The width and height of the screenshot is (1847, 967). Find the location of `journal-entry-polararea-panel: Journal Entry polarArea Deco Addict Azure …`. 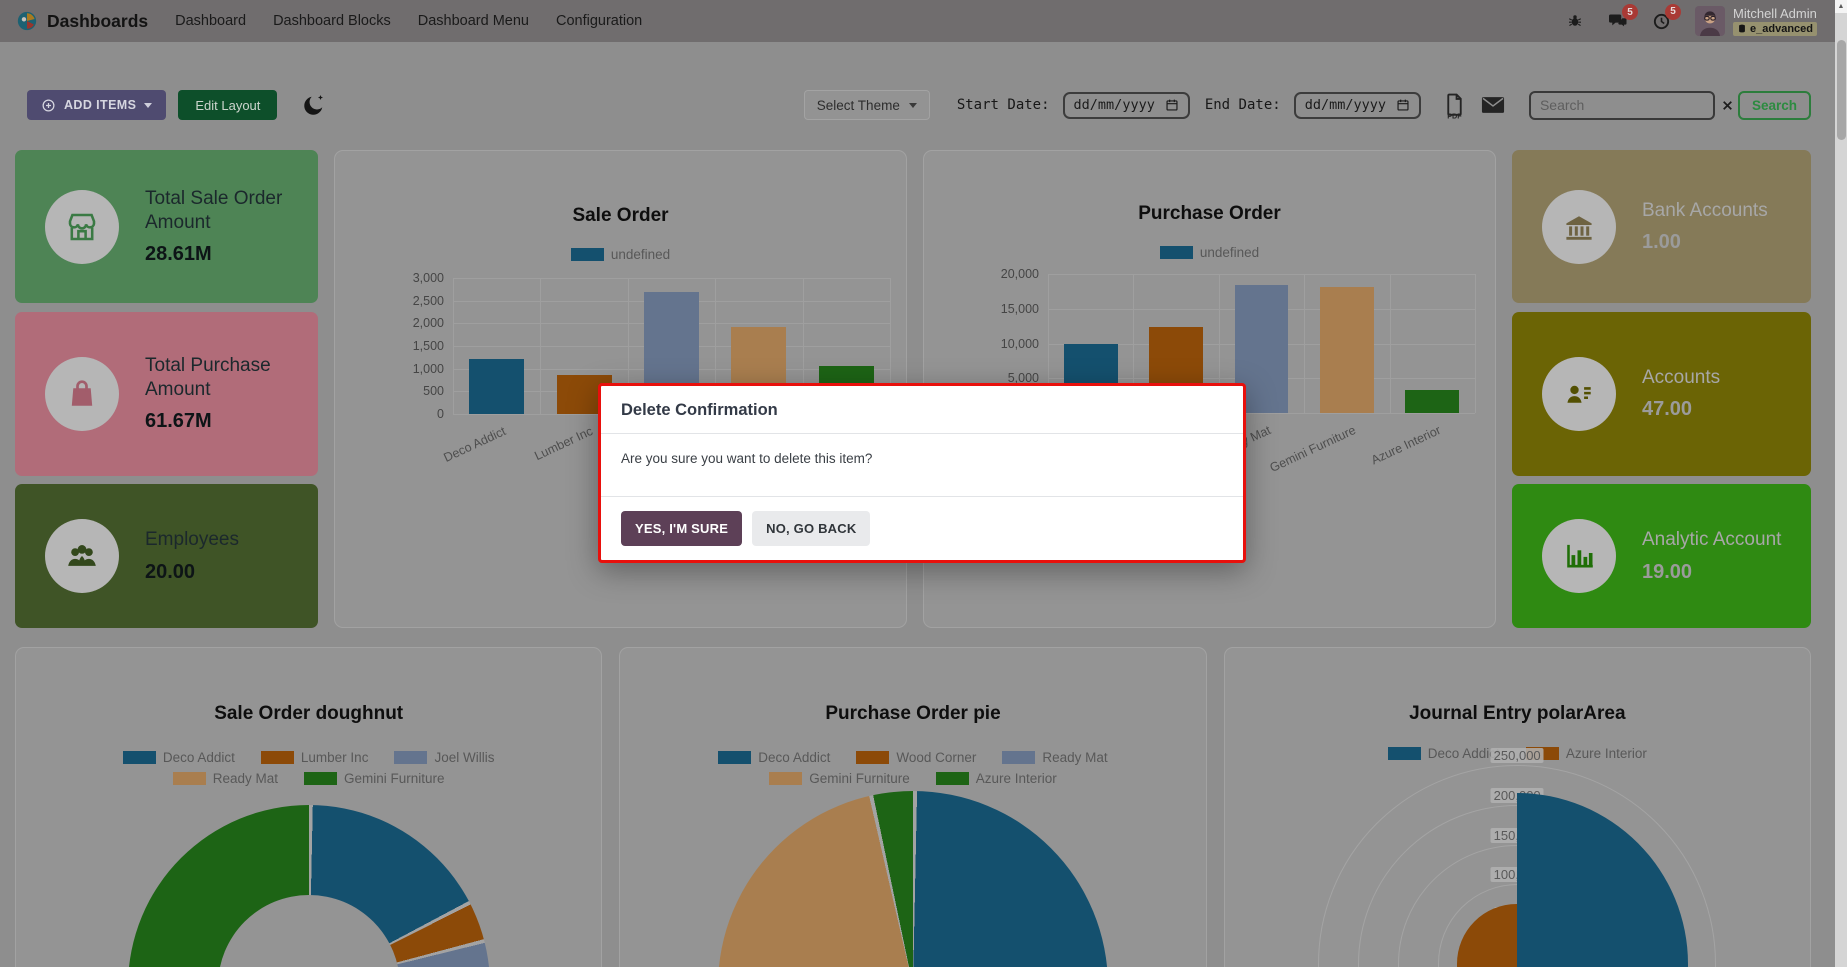

journal-entry-polararea-panel: Journal Entry polarArea Deco Addict Azure … is located at coordinates (1517, 807).